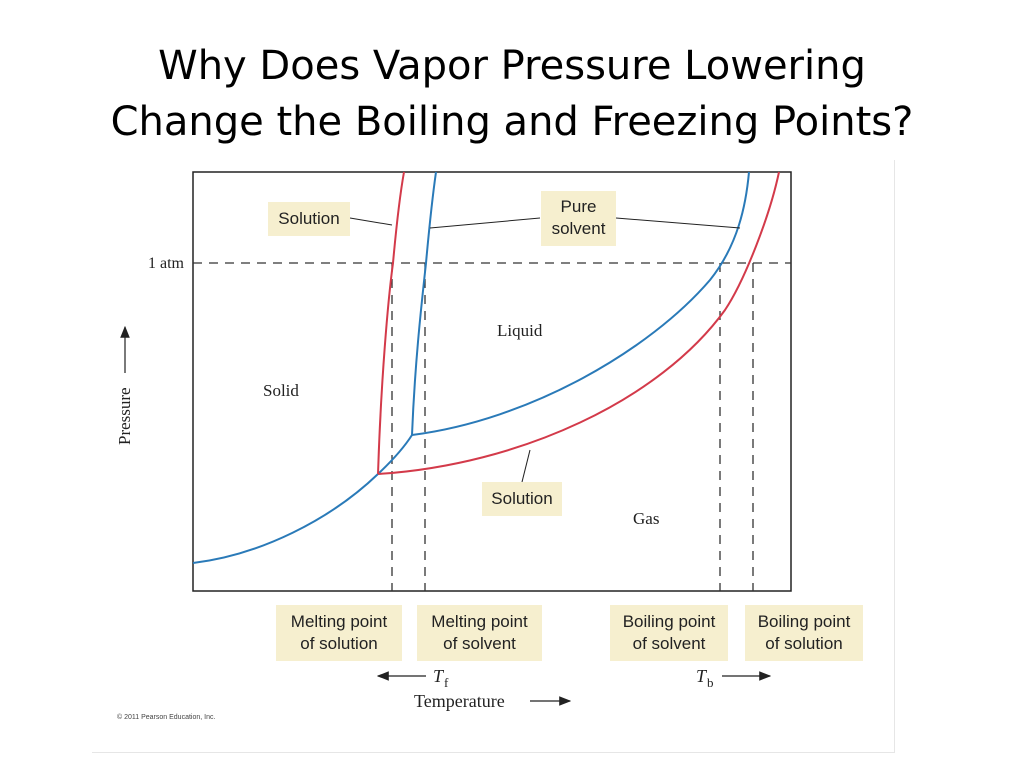  I want to click on label-melting-point-solvent: Melting point of solvent, so click(479, 633).